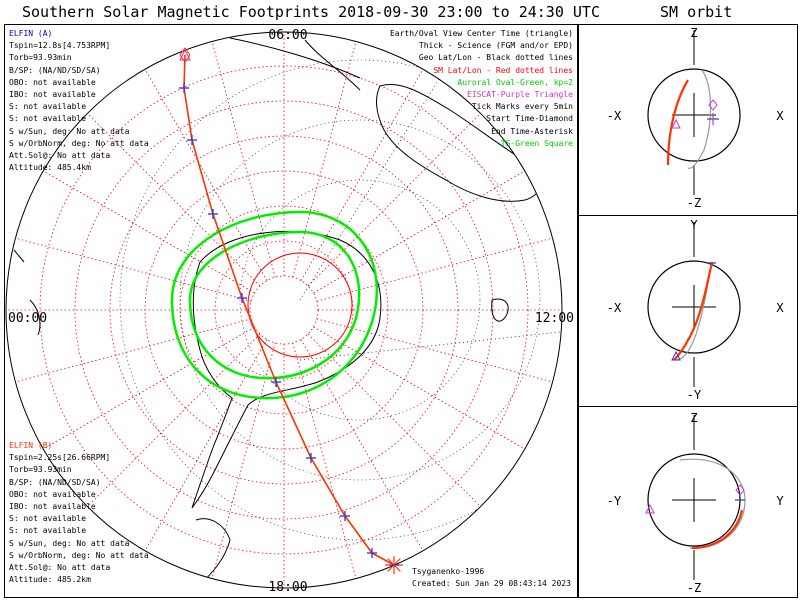  I want to click on elfin-a-info-line: Altitude: 485.4km, so click(50, 168).